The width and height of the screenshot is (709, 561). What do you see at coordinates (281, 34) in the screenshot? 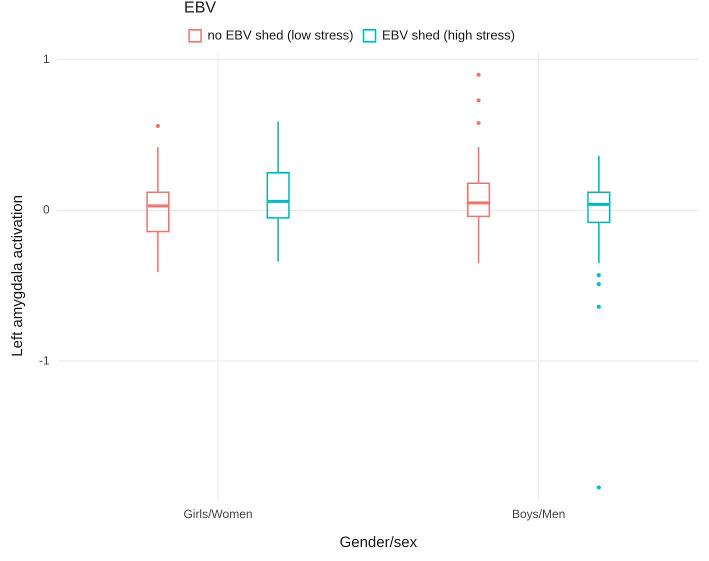
I see `legend-label: no EBV shed (low stress)` at bounding box center [281, 34].